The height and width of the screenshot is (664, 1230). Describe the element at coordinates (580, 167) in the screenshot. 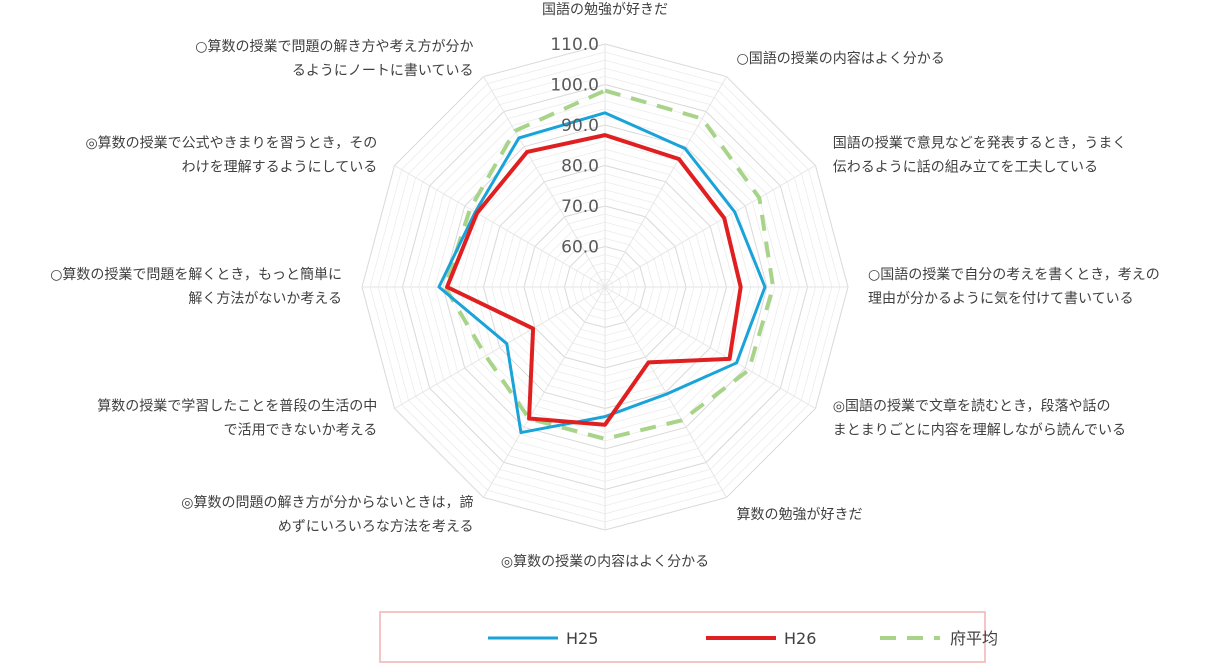

I see `tick-label: 80.0` at that location.